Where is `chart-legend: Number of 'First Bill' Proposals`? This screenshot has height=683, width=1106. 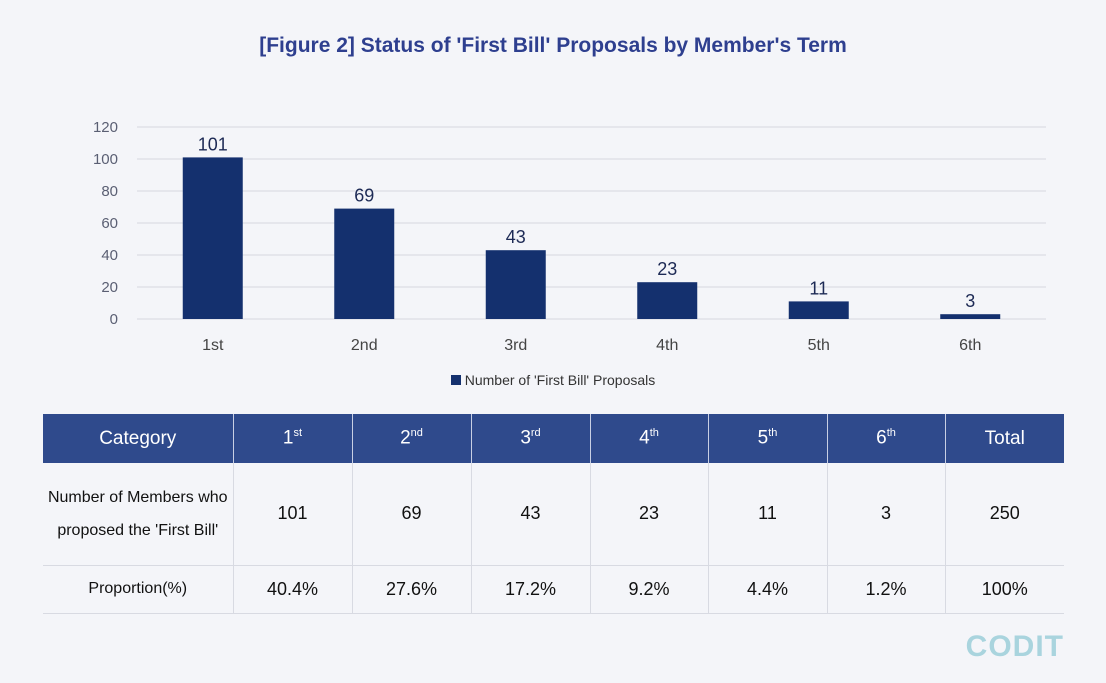 chart-legend: Number of 'First Bill' Proposals is located at coordinates (553, 380).